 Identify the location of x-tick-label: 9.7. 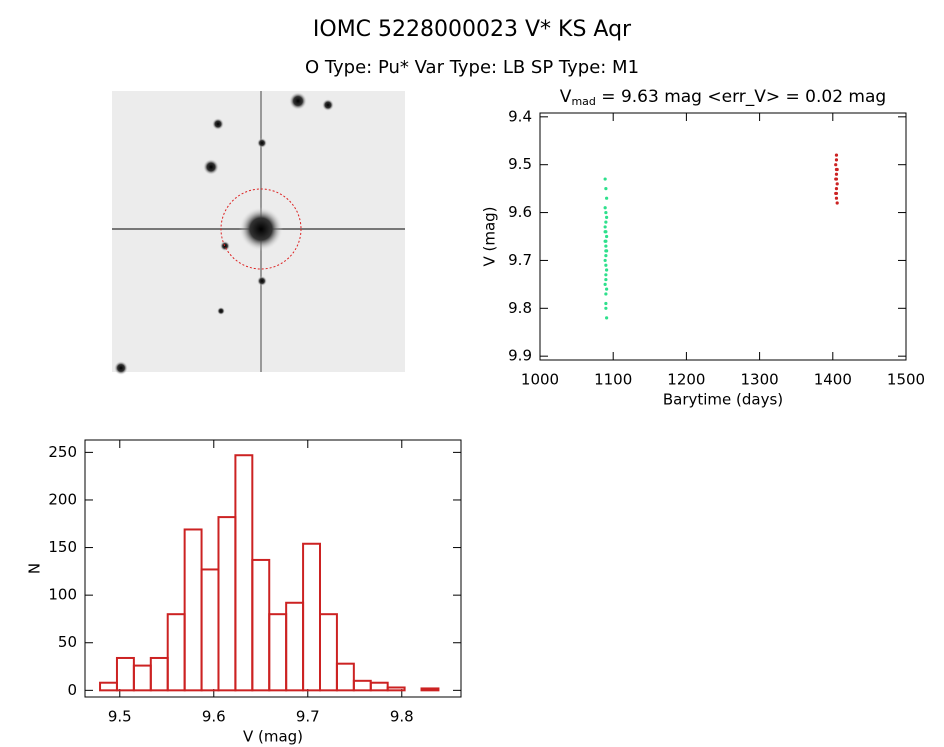
(308, 717).